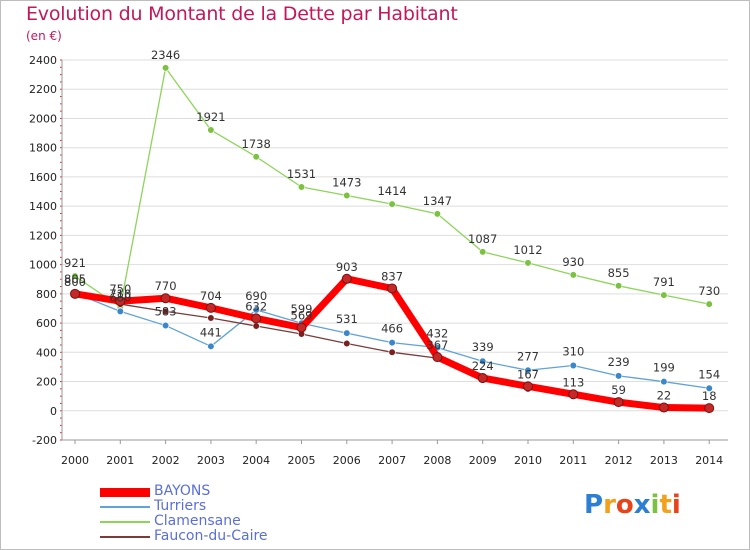 The width and height of the screenshot is (750, 550). I want to click on y-tick-label: 800, so click(46, 294).